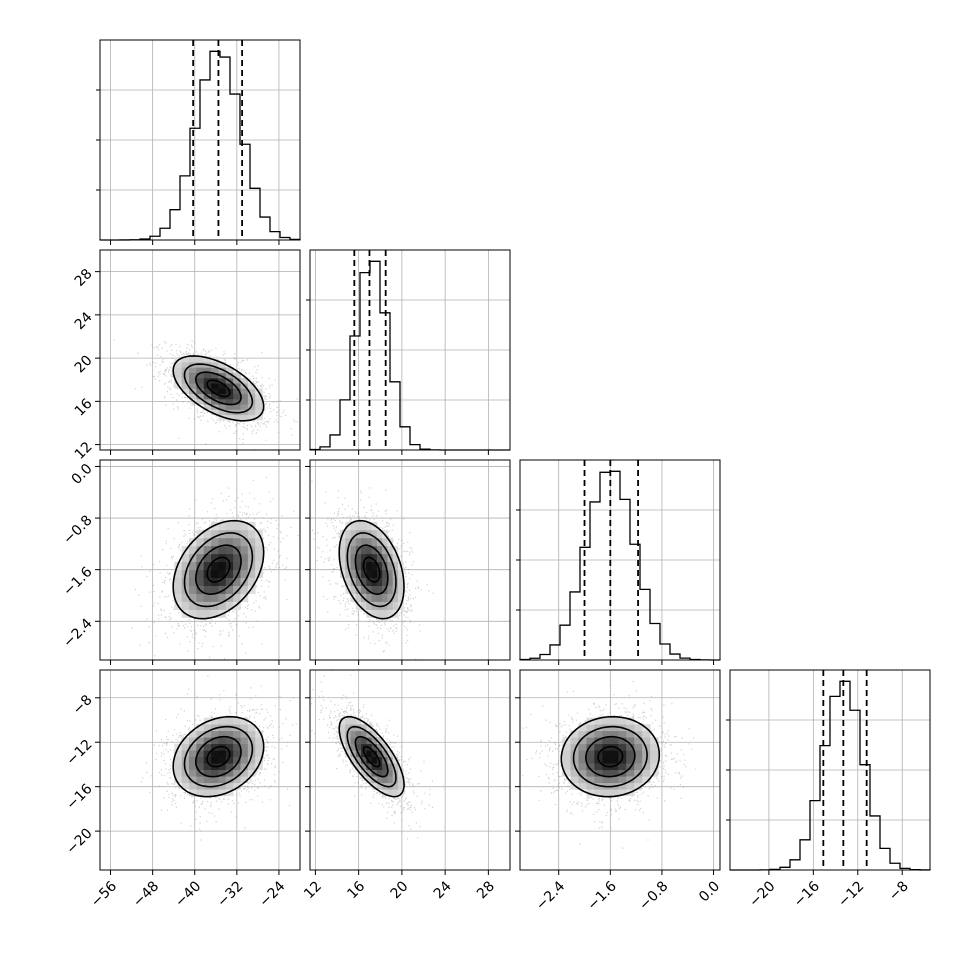 This screenshot has width=970, height=975. I want to click on histogram-steps, so click(409, 355).